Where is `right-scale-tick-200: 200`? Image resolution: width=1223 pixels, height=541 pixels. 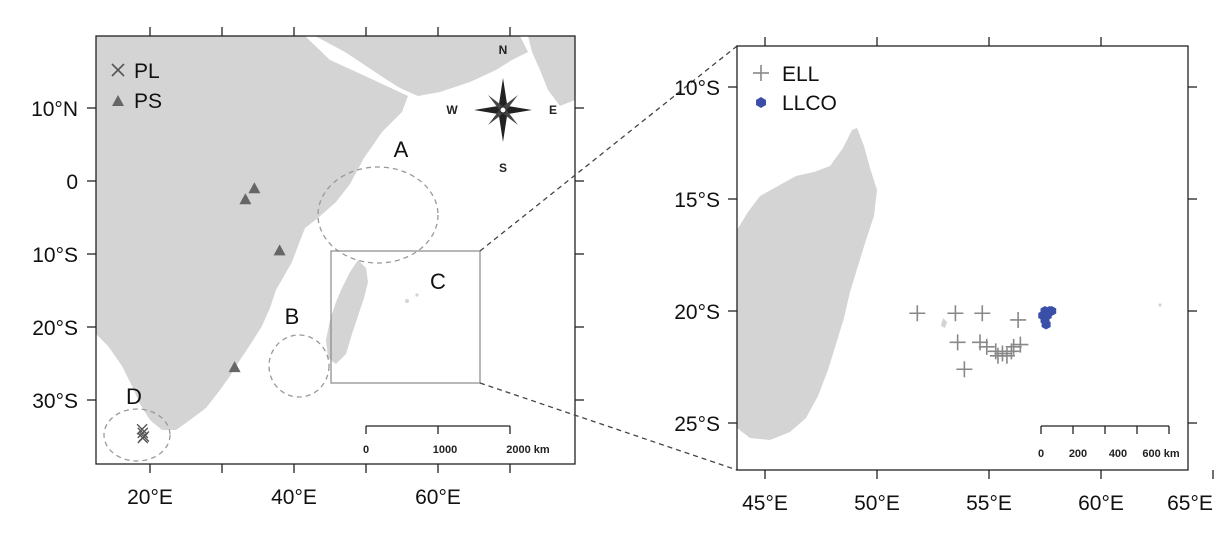
right-scale-tick-200: 200 is located at coordinates (1078, 454).